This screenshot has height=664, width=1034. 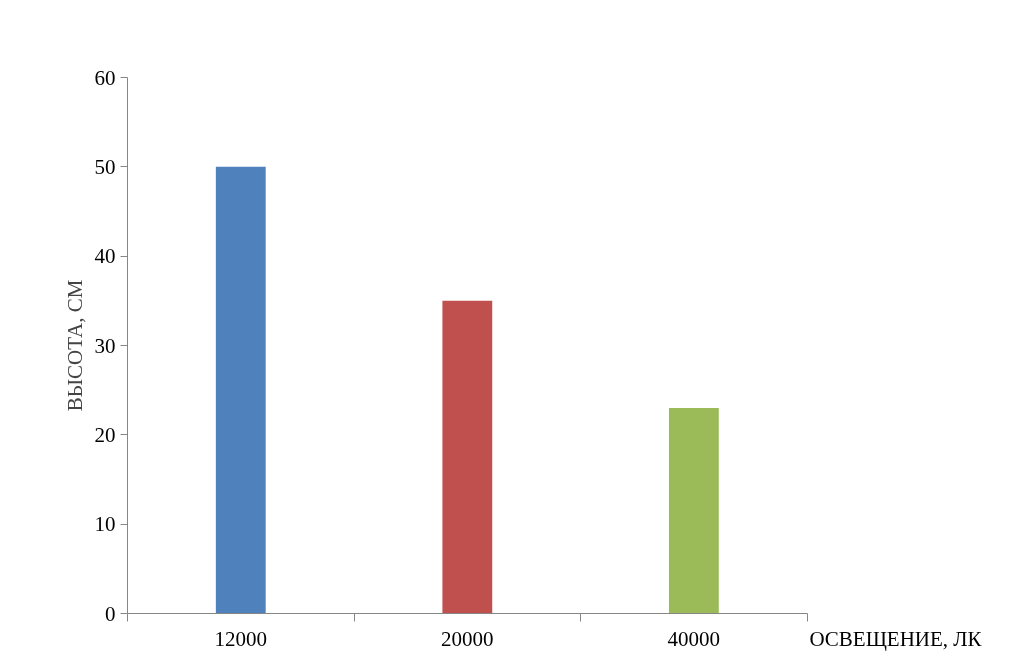 What do you see at coordinates (467, 638) in the screenshot?
I see `x-tick-label: 20000` at bounding box center [467, 638].